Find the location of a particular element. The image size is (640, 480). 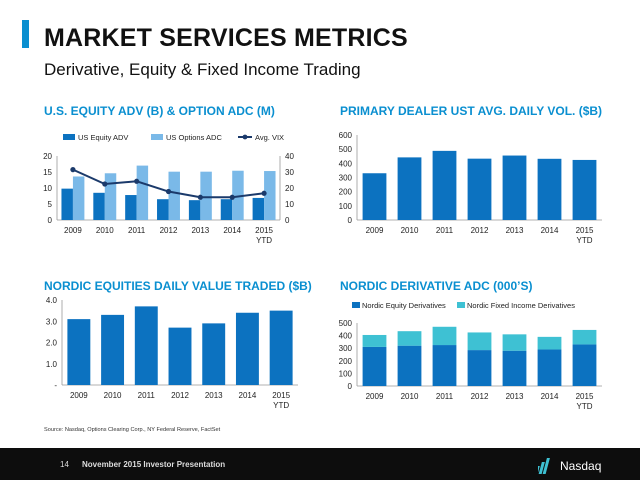

tl-x-tick-label: 2013 is located at coordinates (200, 230).